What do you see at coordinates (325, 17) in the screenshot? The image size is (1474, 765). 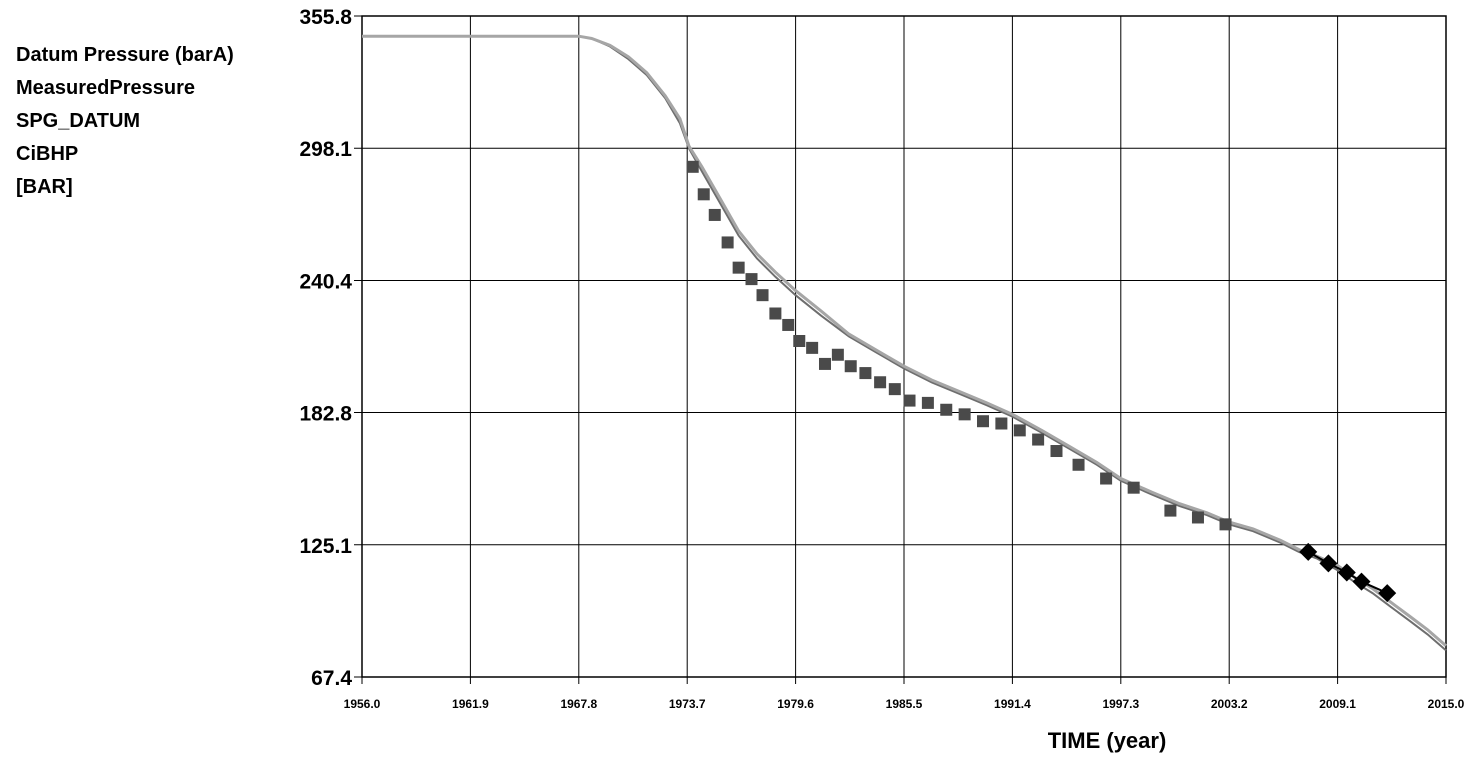 I see `y-tick-label: 355.8` at bounding box center [325, 17].